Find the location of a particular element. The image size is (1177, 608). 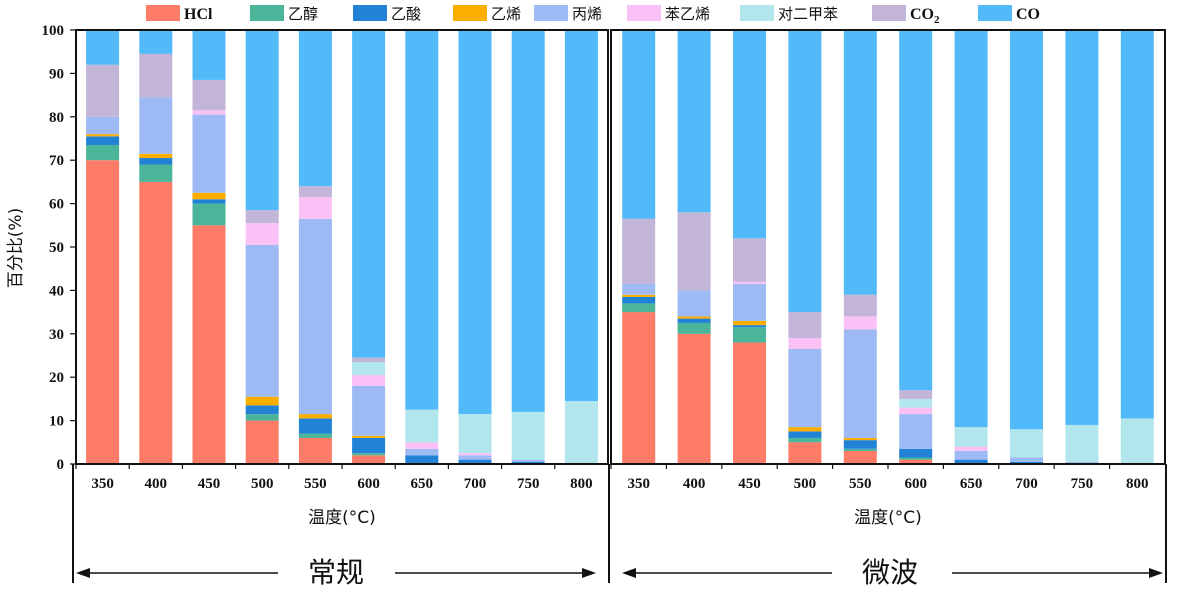

x-tick-label-p0-750: 750 is located at coordinates (528, 484).